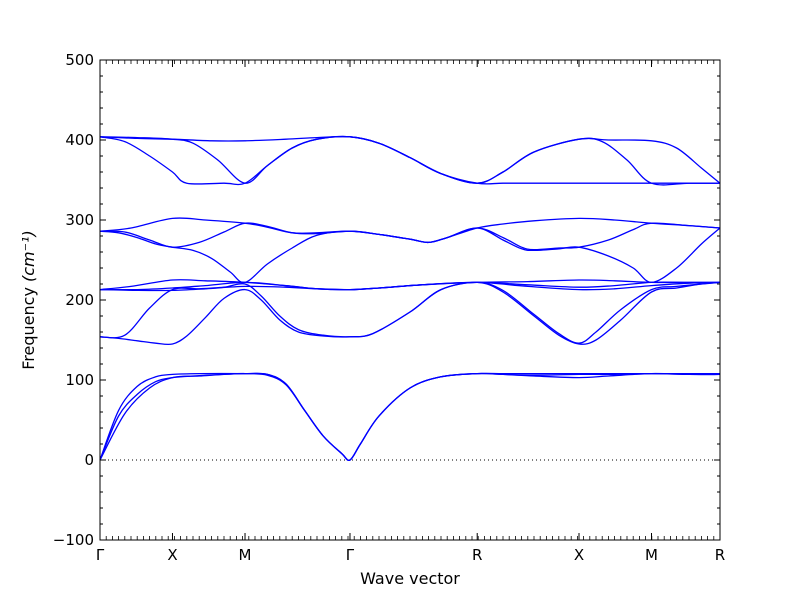 The width and height of the screenshot is (800, 604). I want to click on x-axis-label: Wave vector, so click(410, 578).